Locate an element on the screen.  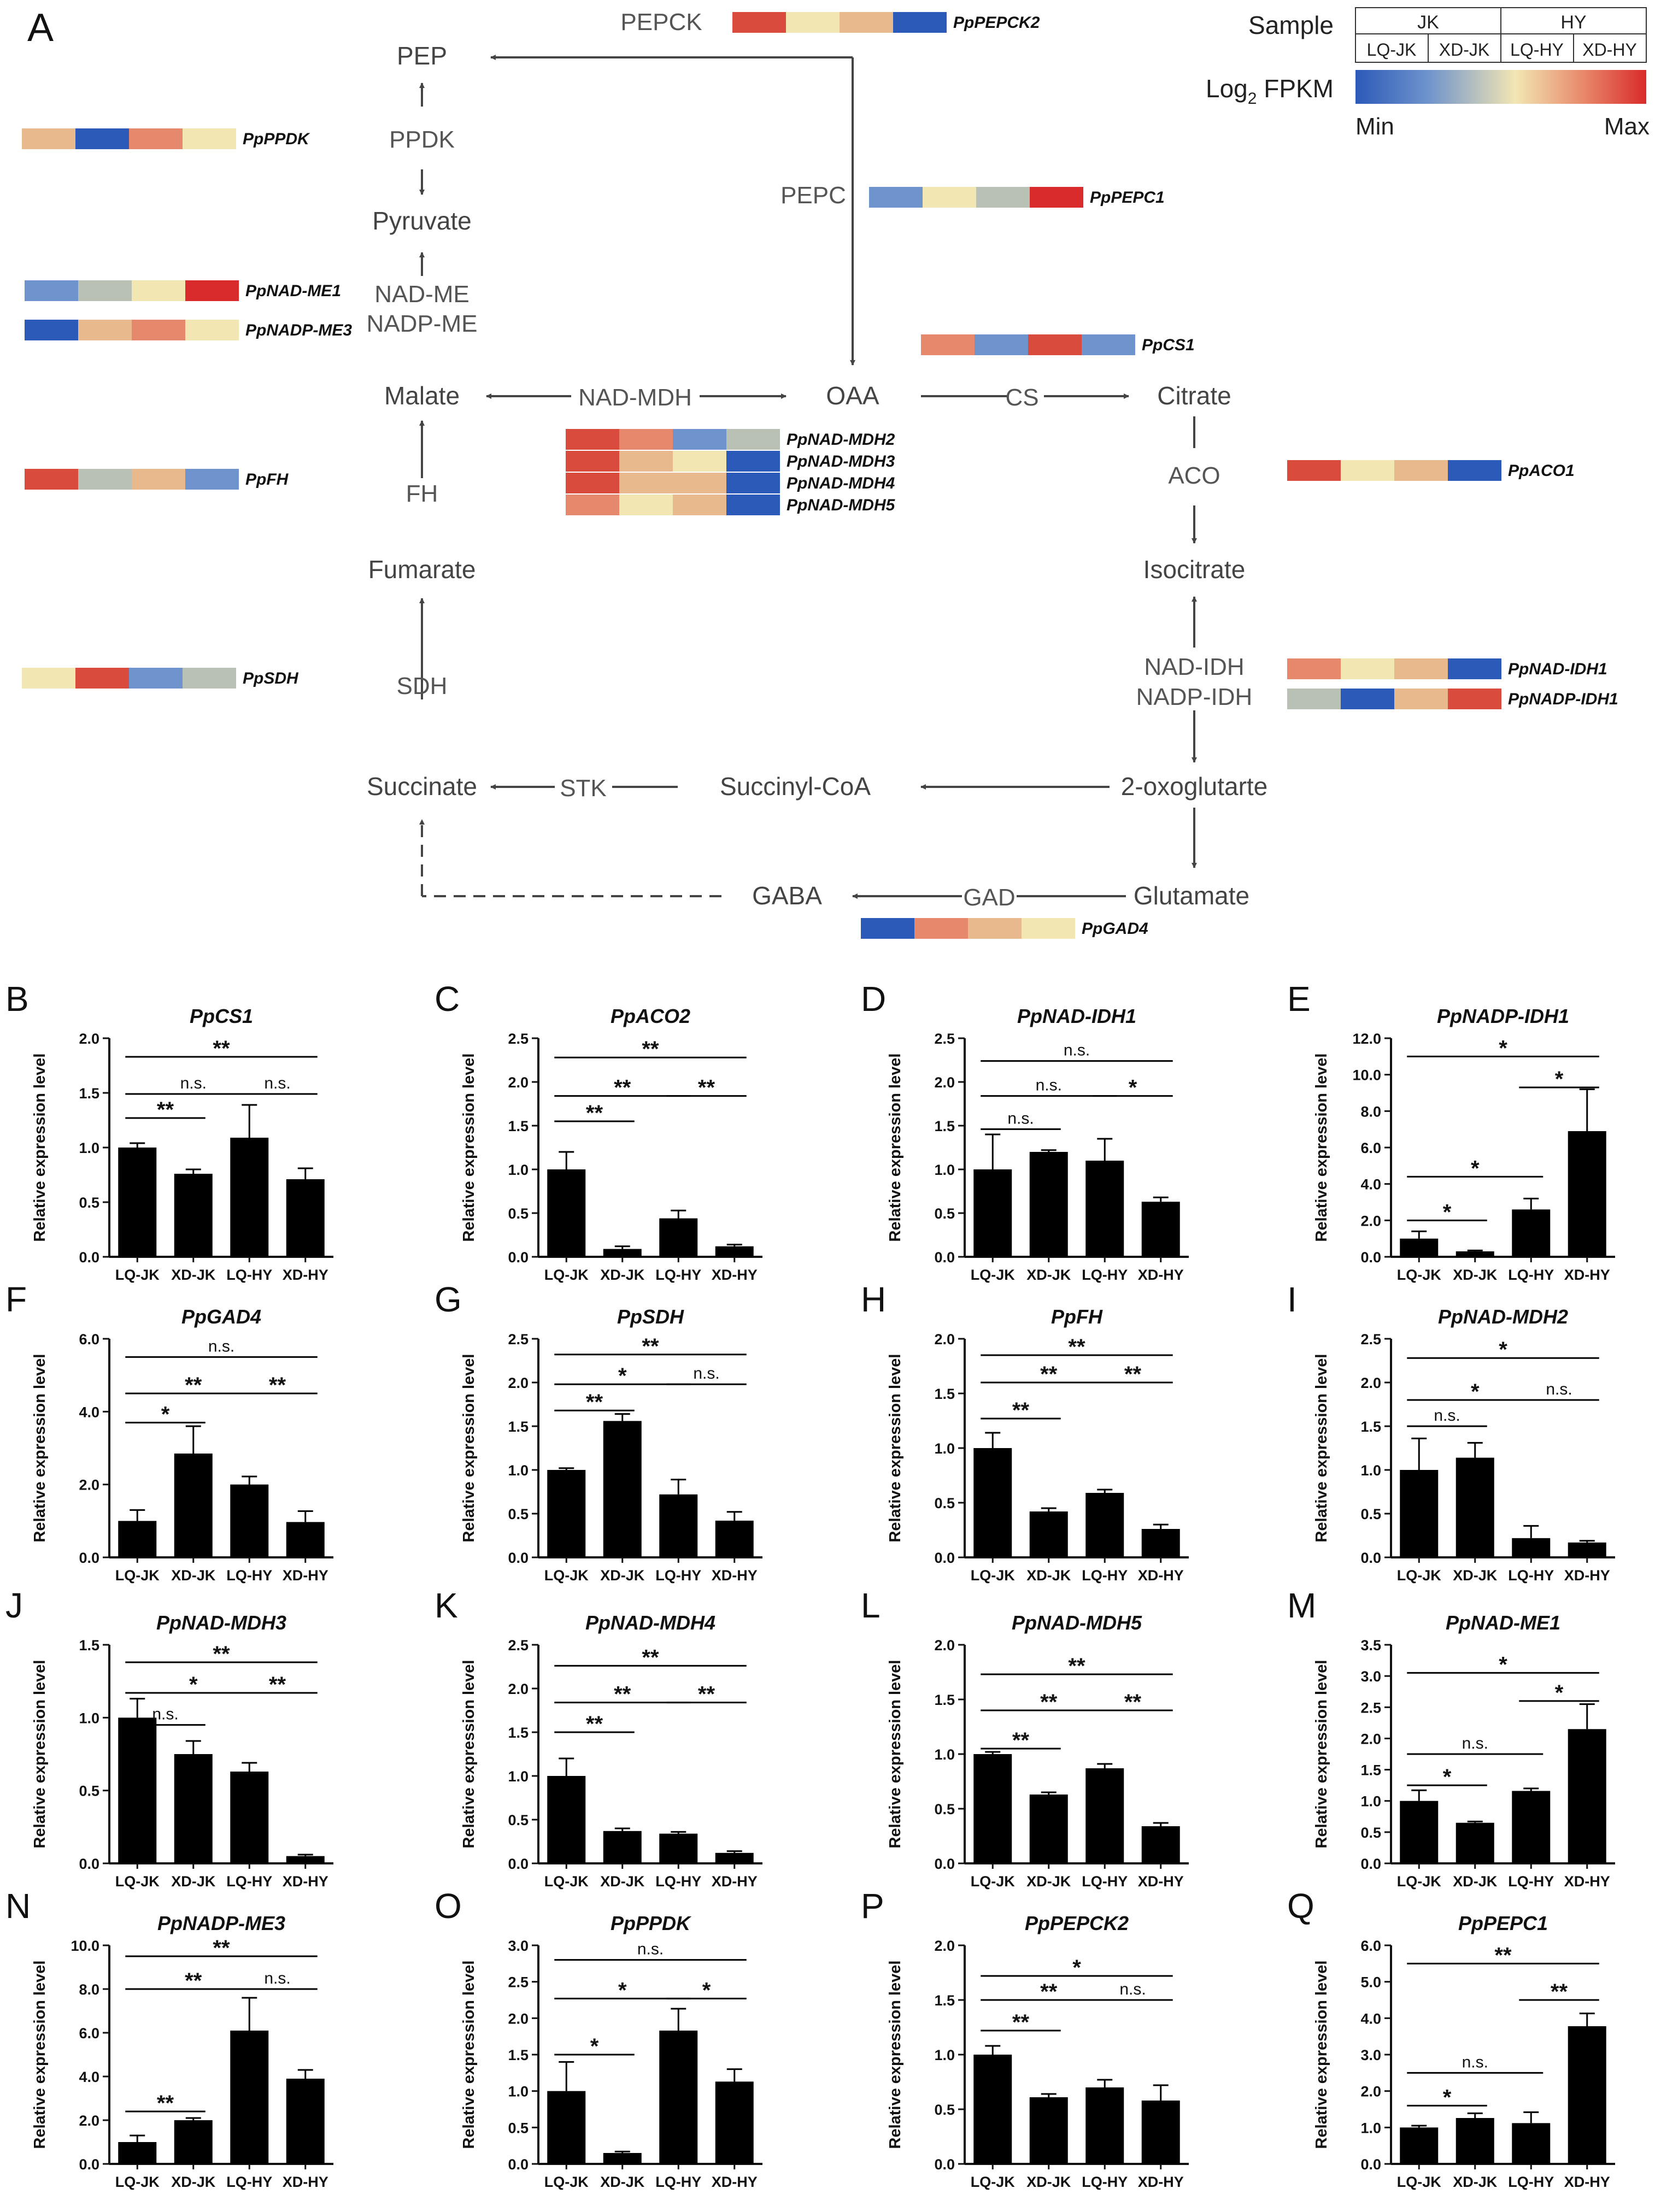
heatmap-gene-label: PpNAD-MDH5 is located at coordinates (841, 505).